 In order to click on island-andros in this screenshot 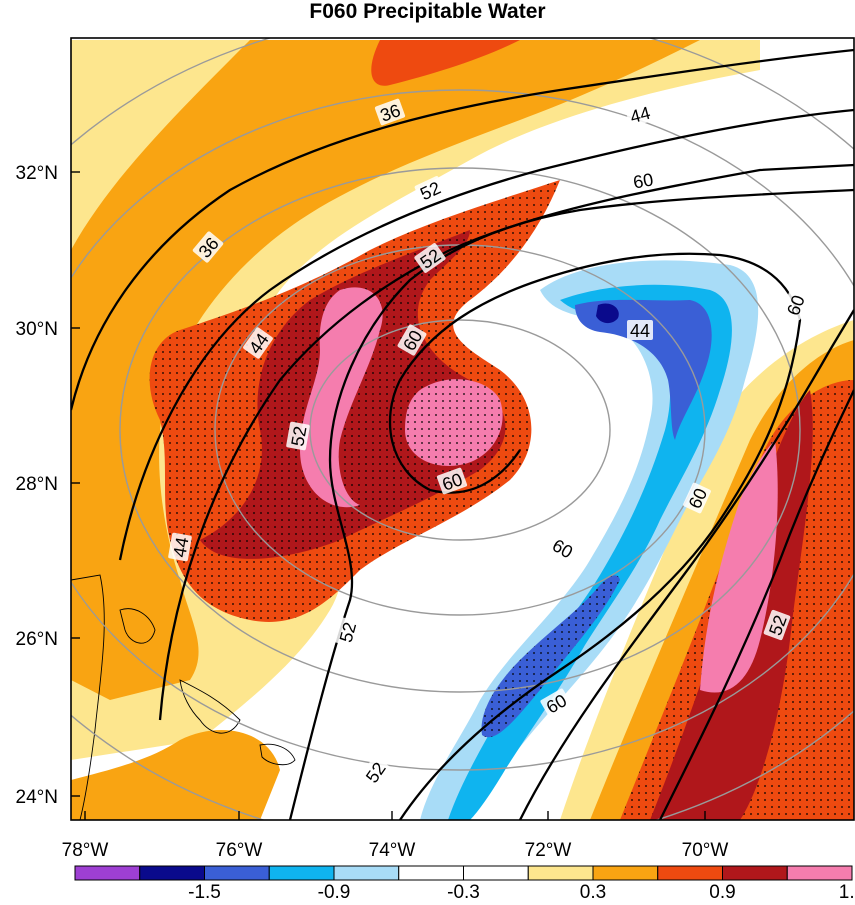, I will do `click(137, 626)`.